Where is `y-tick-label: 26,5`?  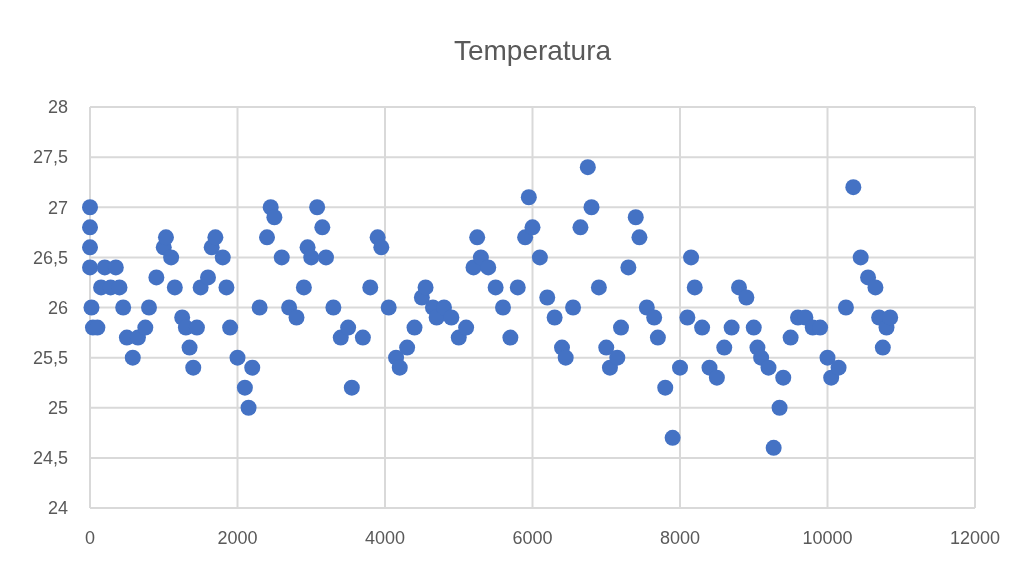 y-tick-label: 26,5 is located at coordinates (50, 257).